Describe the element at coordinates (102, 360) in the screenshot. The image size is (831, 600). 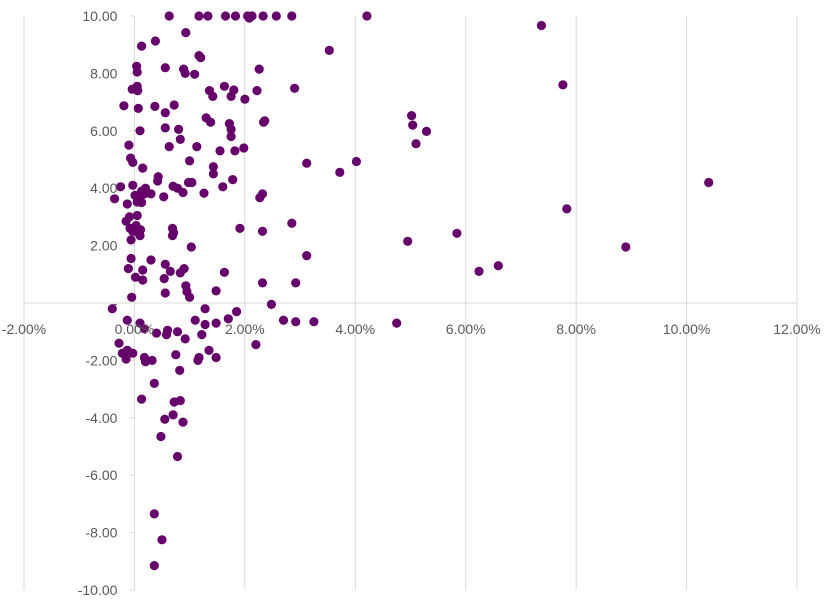
I see `y-tick-label: -2.00` at that location.